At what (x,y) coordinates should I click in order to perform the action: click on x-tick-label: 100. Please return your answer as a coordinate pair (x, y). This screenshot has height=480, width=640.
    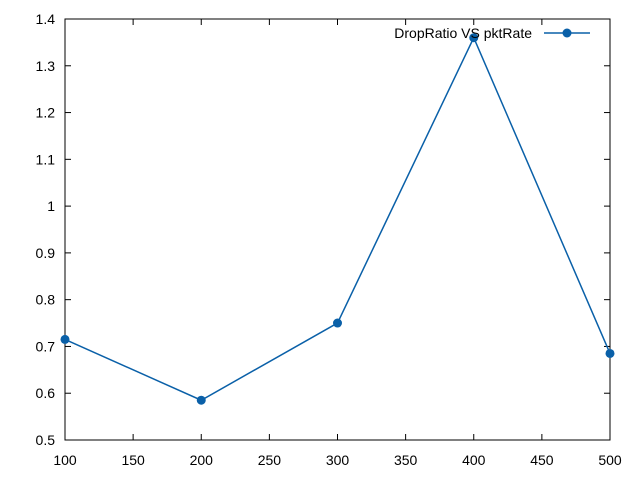
    Looking at the image, I should click on (65, 460).